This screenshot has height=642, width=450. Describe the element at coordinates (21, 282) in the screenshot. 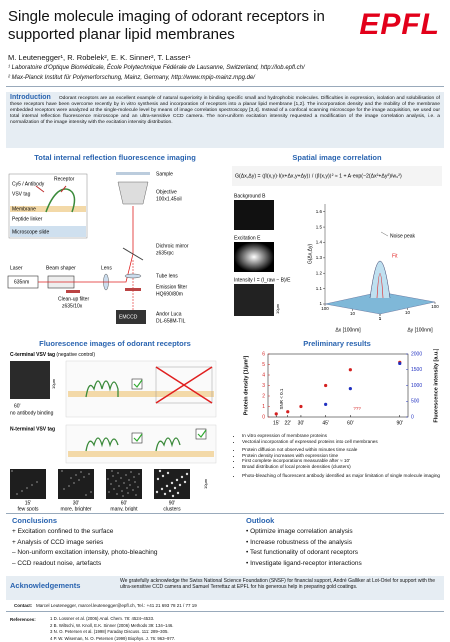

I see `label: 635nm` at that location.